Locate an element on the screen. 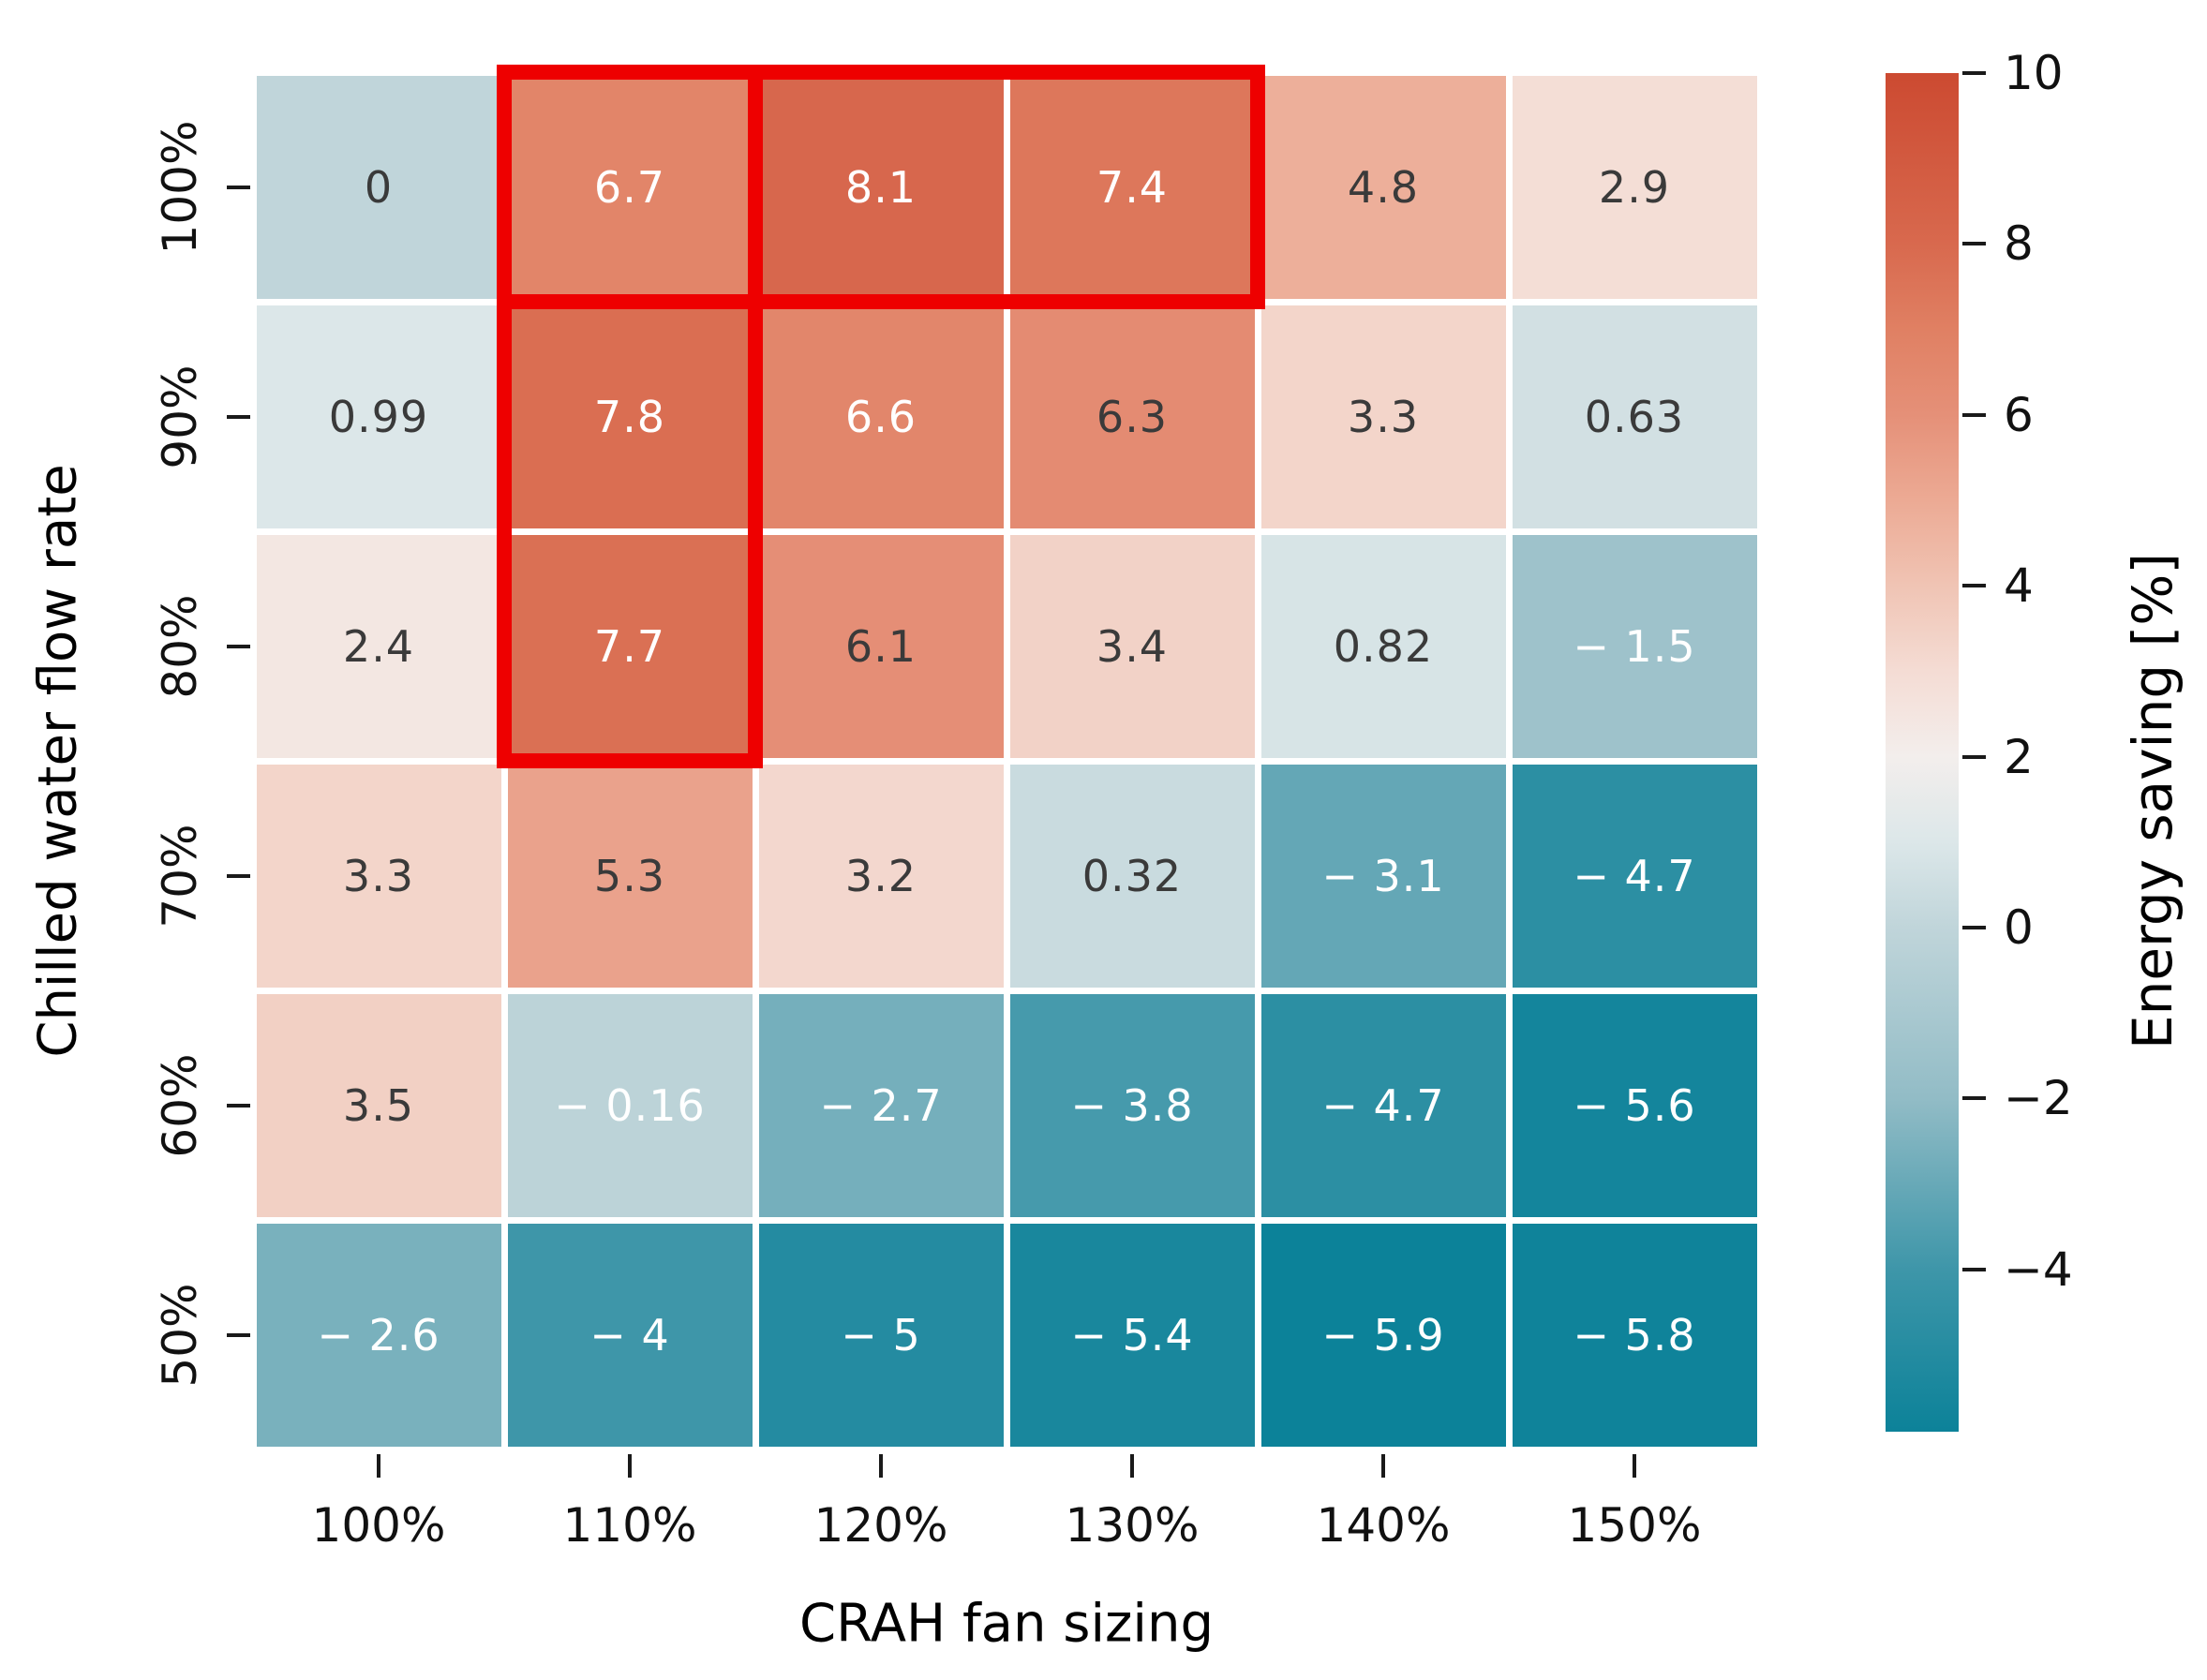  cell-value-label: − 3.1 is located at coordinates (1383, 876).